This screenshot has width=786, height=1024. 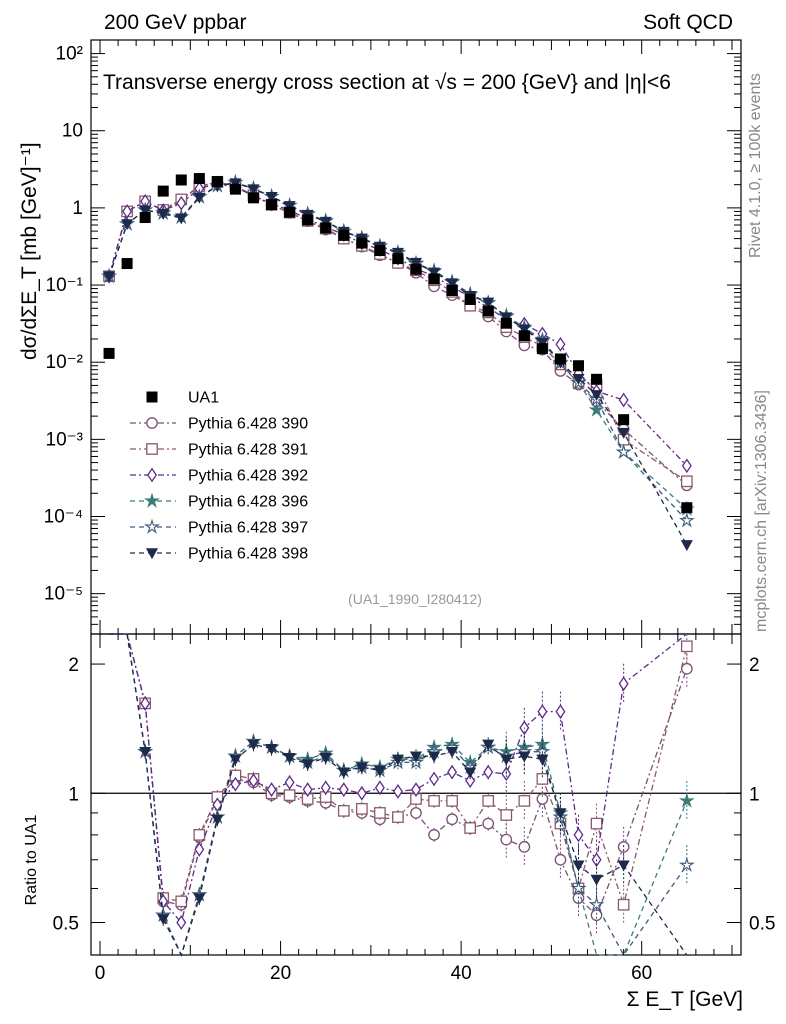 What do you see at coordinates (248, 450) in the screenshot?
I see `legend-label-391: Pythia 6.428 391` at bounding box center [248, 450].